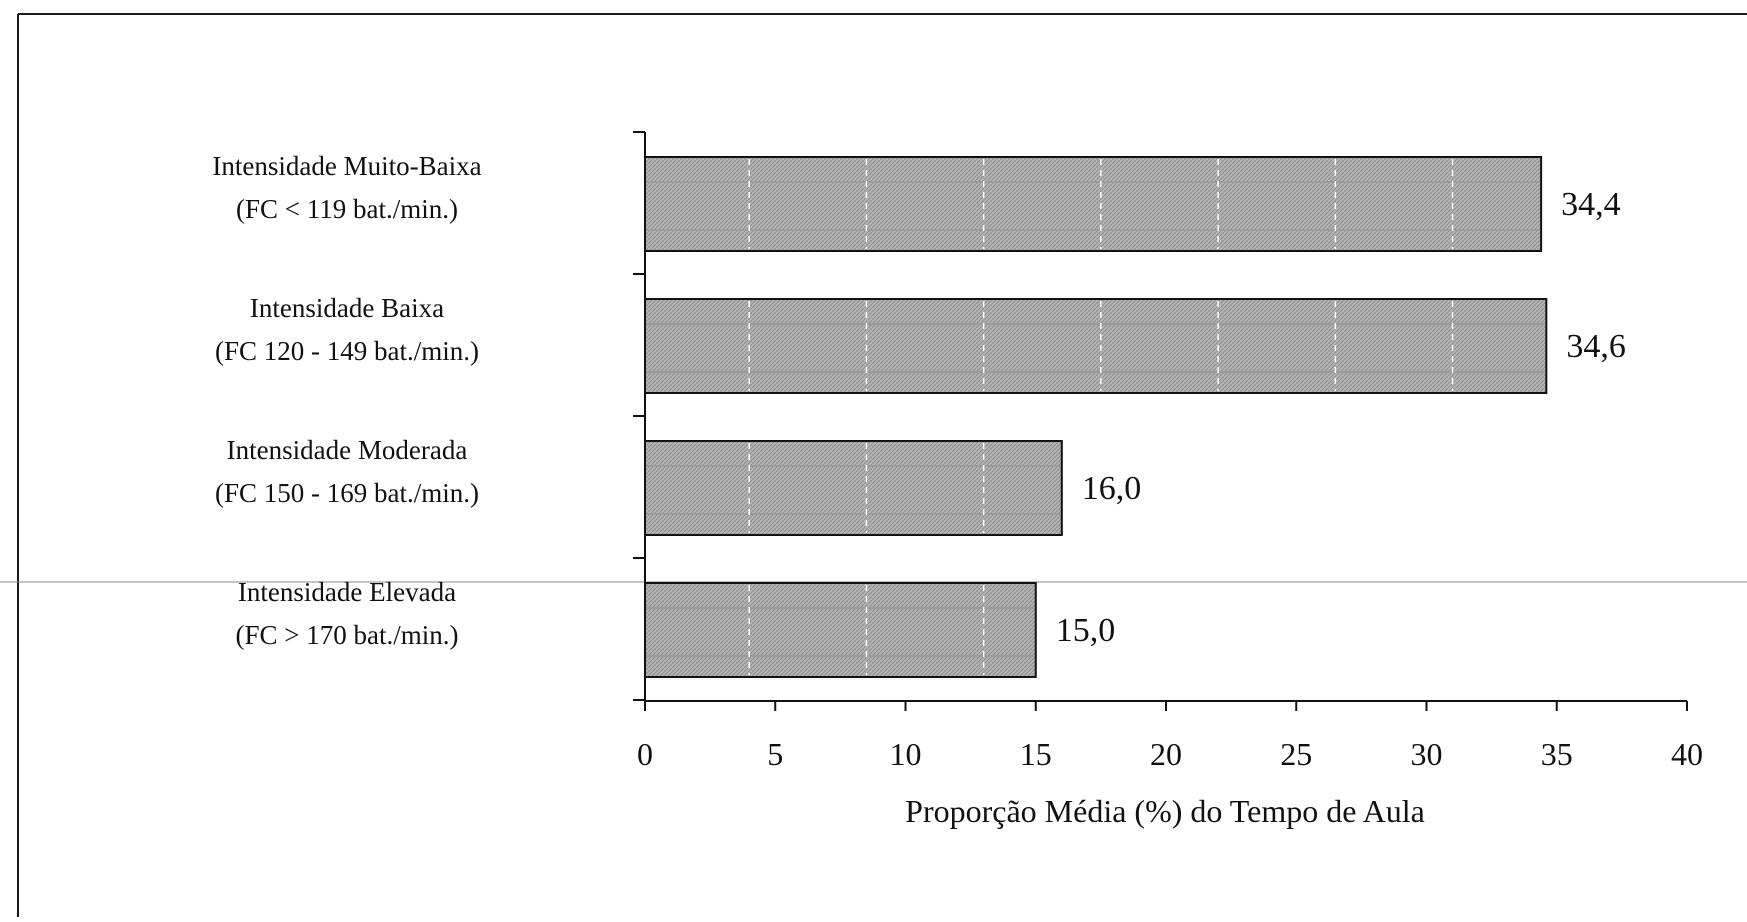 The height and width of the screenshot is (922, 1747). What do you see at coordinates (347, 592) in the screenshot?
I see `category-label-4-line-1: Intensidade Elevada` at bounding box center [347, 592].